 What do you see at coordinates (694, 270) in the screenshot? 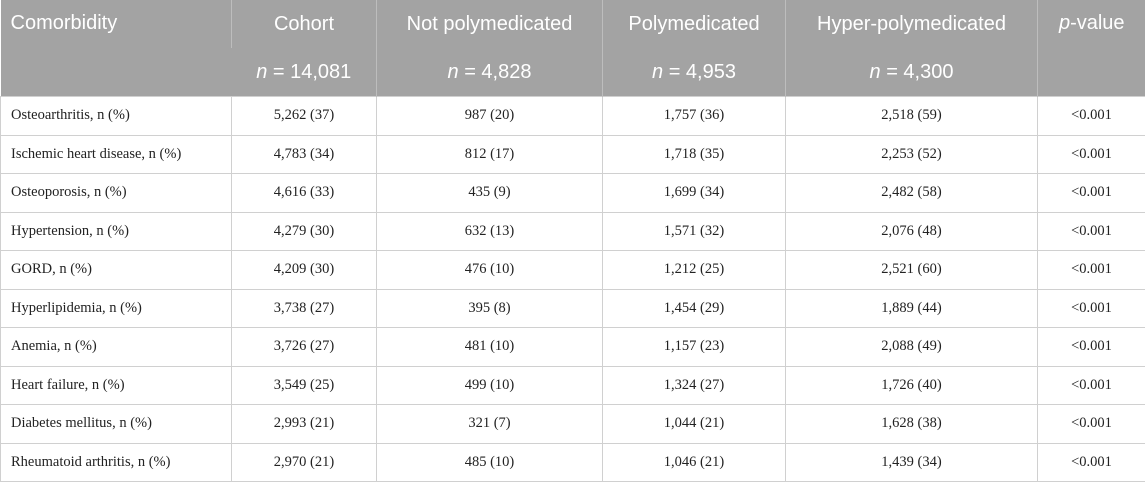
I see `cell-polymedicated: 1,212 (25)` at bounding box center [694, 270].